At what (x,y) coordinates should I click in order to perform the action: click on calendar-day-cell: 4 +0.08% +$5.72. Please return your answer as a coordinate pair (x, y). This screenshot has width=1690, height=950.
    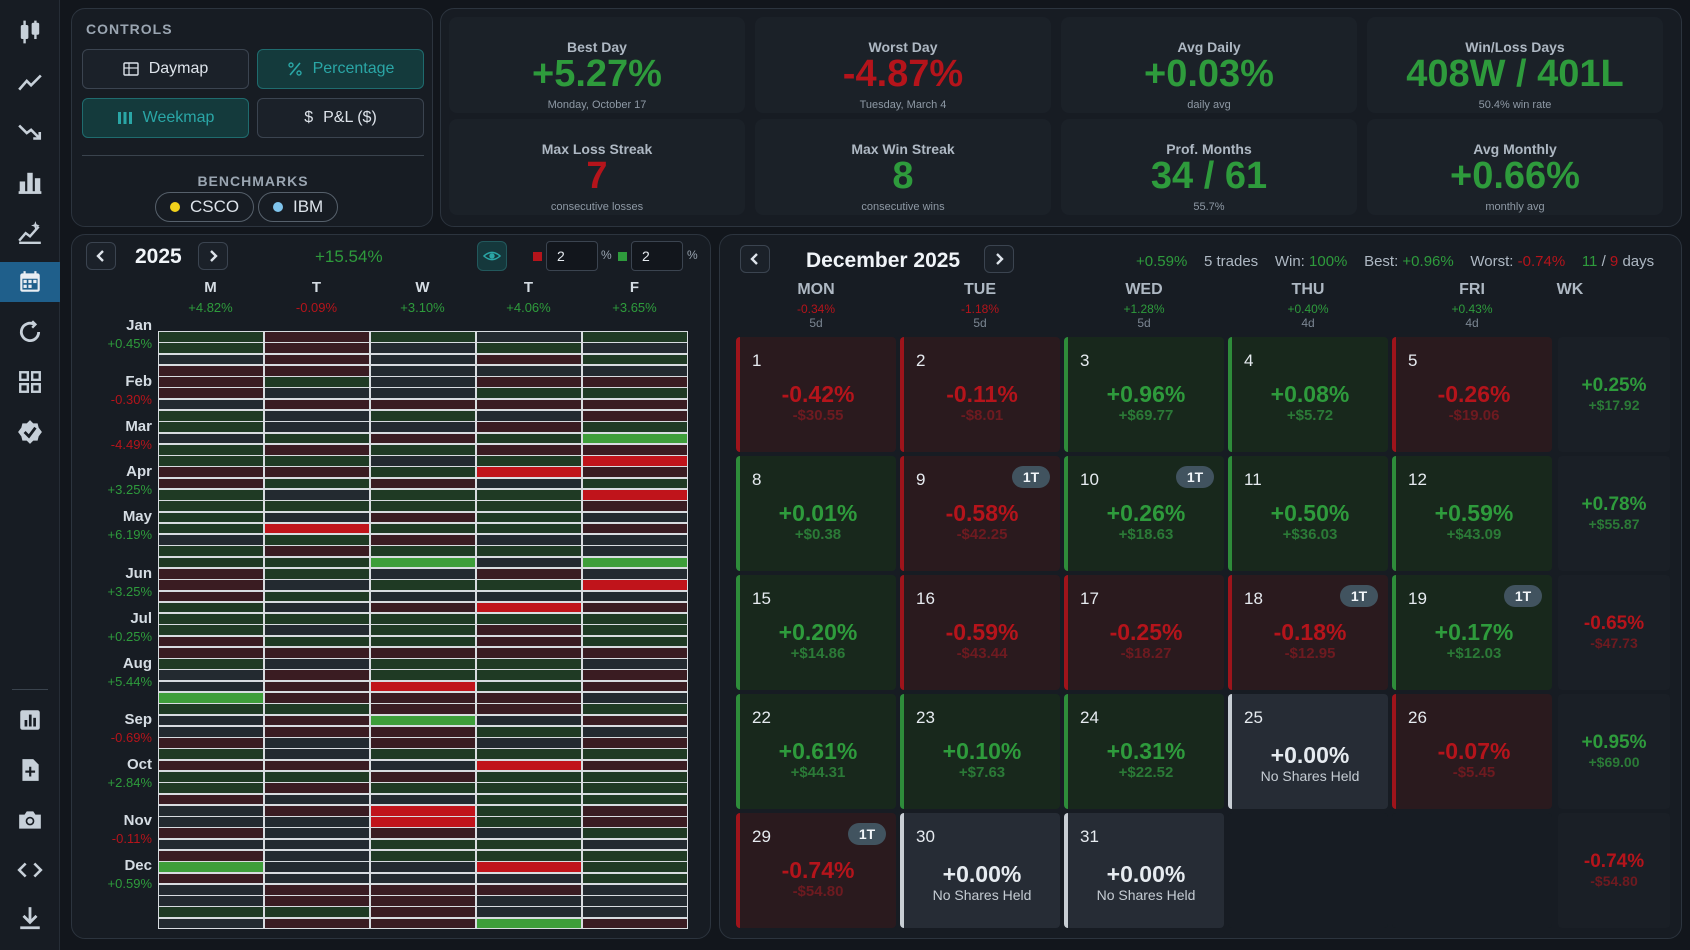
    Looking at the image, I should click on (1308, 394).